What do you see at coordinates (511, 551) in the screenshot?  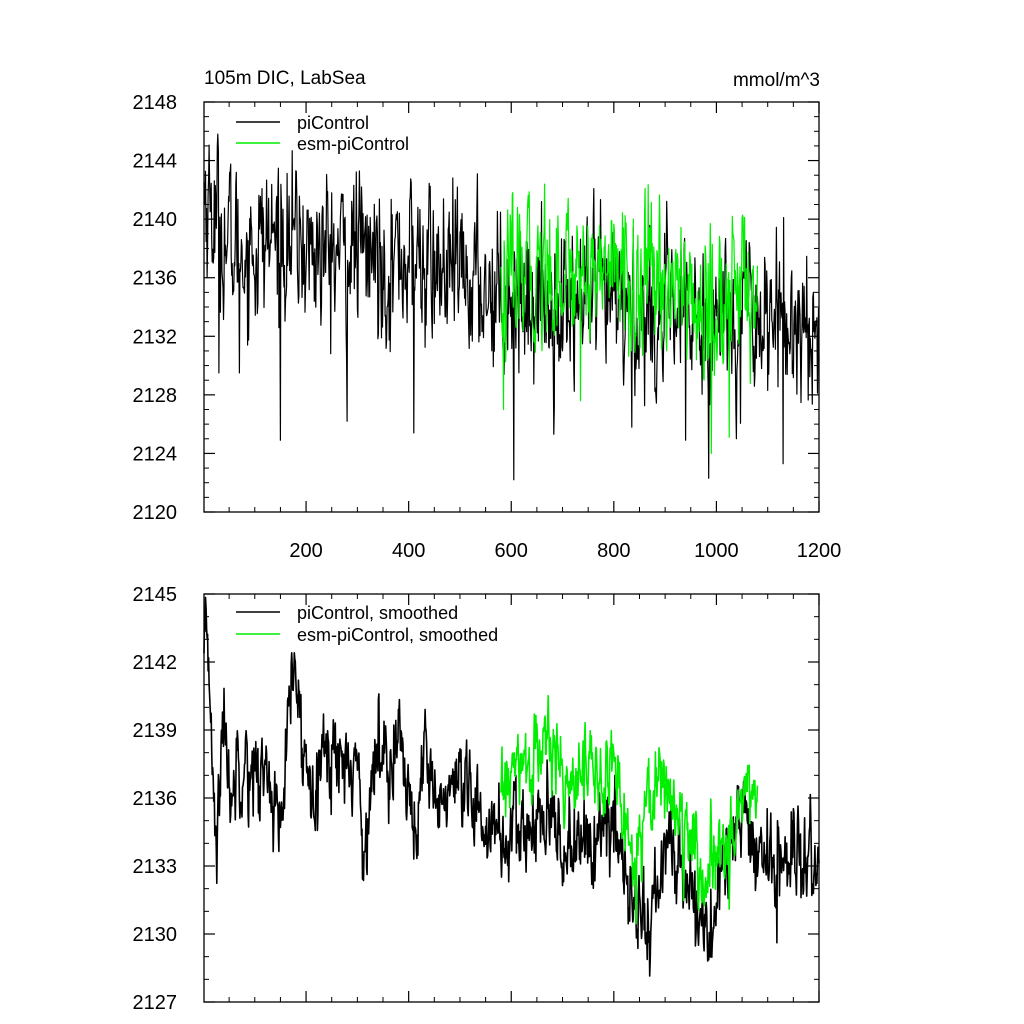 I see `top-x-tick-label: 600` at bounding box center [511, 551].